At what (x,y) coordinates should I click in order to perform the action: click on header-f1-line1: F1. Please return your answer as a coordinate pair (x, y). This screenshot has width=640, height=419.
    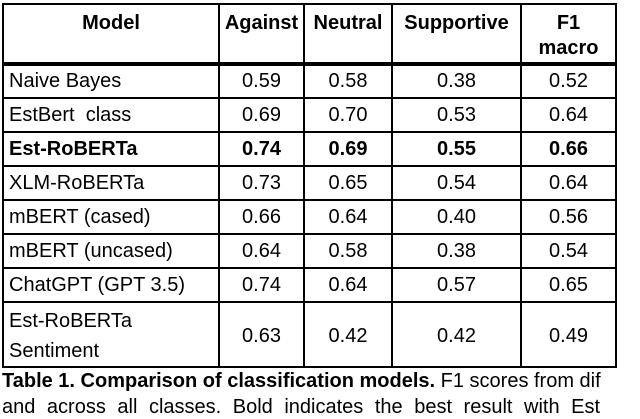
    Looking at the image, I should click on (568, 23).